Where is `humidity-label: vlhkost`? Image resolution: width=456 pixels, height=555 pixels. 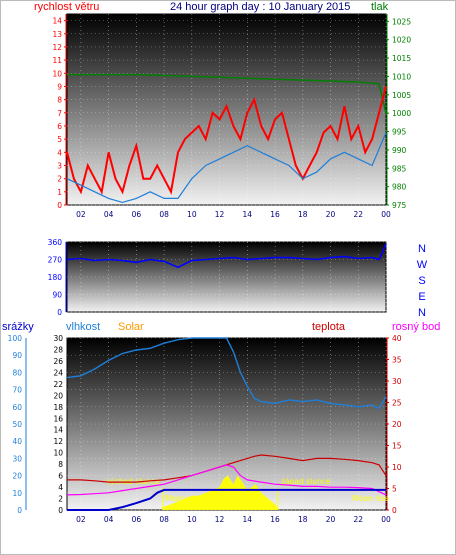 humidity-label: vlhkost is located at coordinates (83, 327).